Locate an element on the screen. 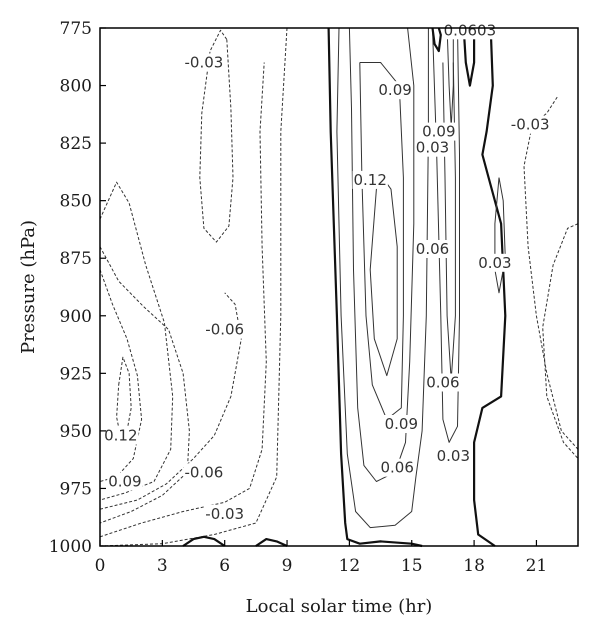 This screenshot has height=634, width=600. contour-line-zero-bottom-bumps2 is located at coordinates (271, 543).